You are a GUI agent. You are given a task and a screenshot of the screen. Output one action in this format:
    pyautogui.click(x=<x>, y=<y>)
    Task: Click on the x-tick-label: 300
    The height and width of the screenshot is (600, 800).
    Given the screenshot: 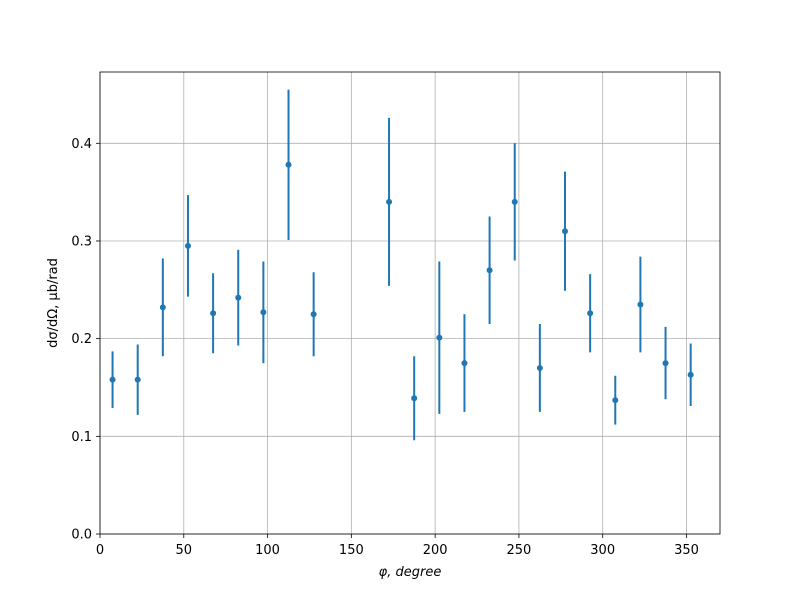 What is the action you would take?
    pyautogui.click(x=602, y=550)
    